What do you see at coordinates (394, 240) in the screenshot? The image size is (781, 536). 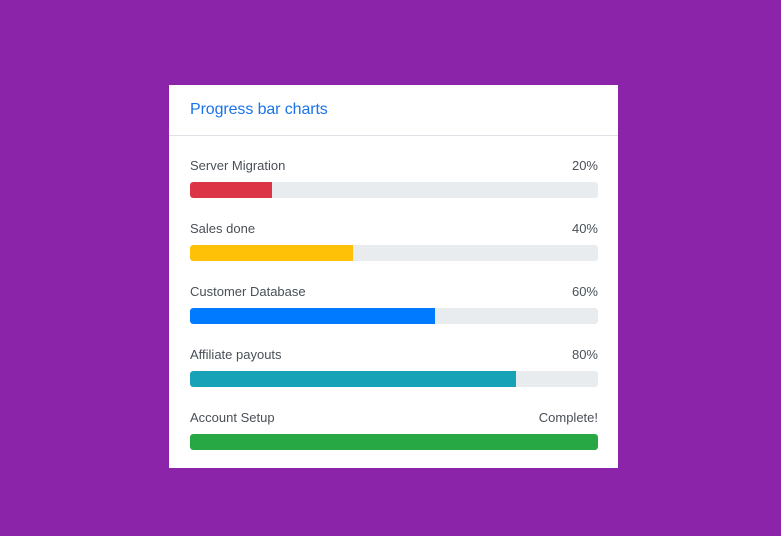 I see `progress-row-sales-done: Sales done 40%` at bounding box center [394, 240].